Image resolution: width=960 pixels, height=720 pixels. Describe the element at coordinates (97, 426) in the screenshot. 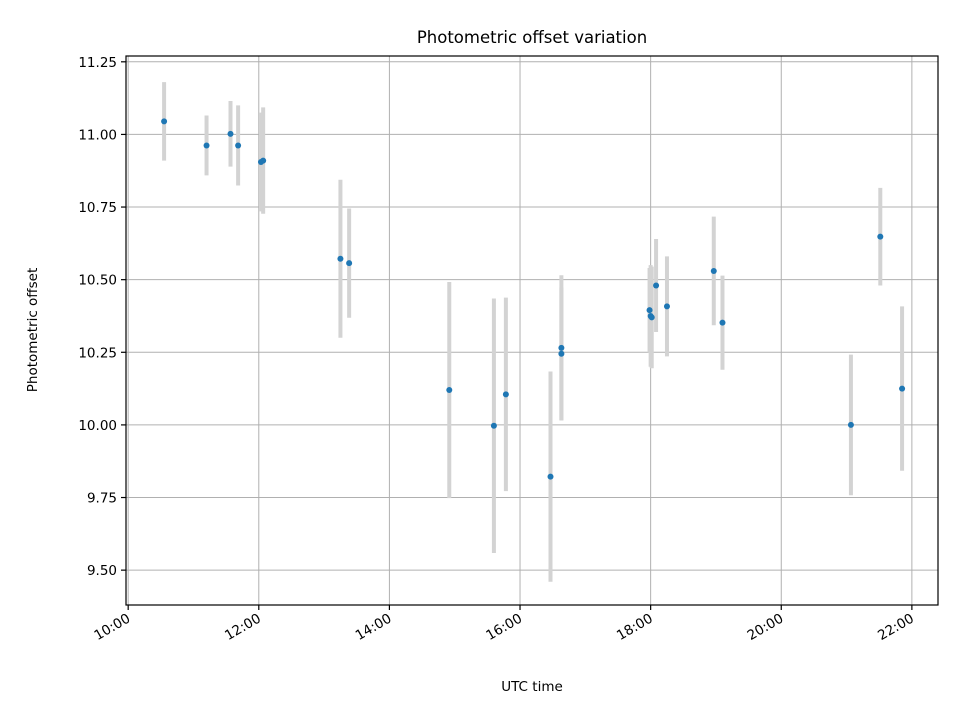

I see `y-tick-label: 10.00` at that location.